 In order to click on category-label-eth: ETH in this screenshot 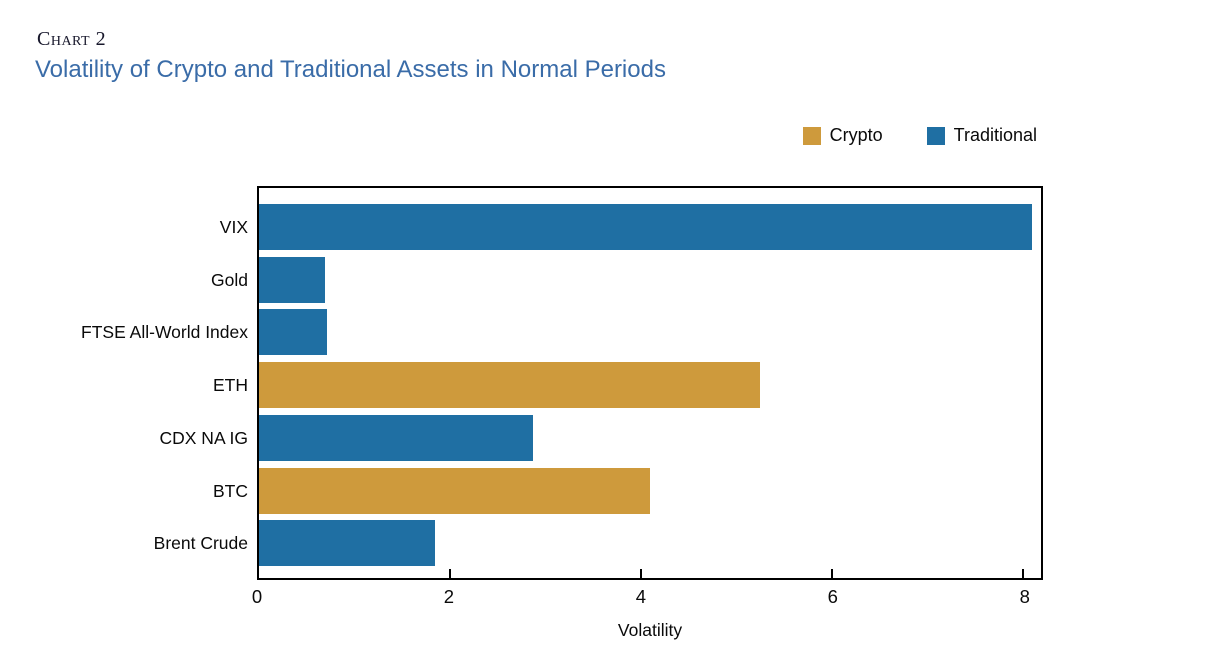, I will do `click(230, 385)`.